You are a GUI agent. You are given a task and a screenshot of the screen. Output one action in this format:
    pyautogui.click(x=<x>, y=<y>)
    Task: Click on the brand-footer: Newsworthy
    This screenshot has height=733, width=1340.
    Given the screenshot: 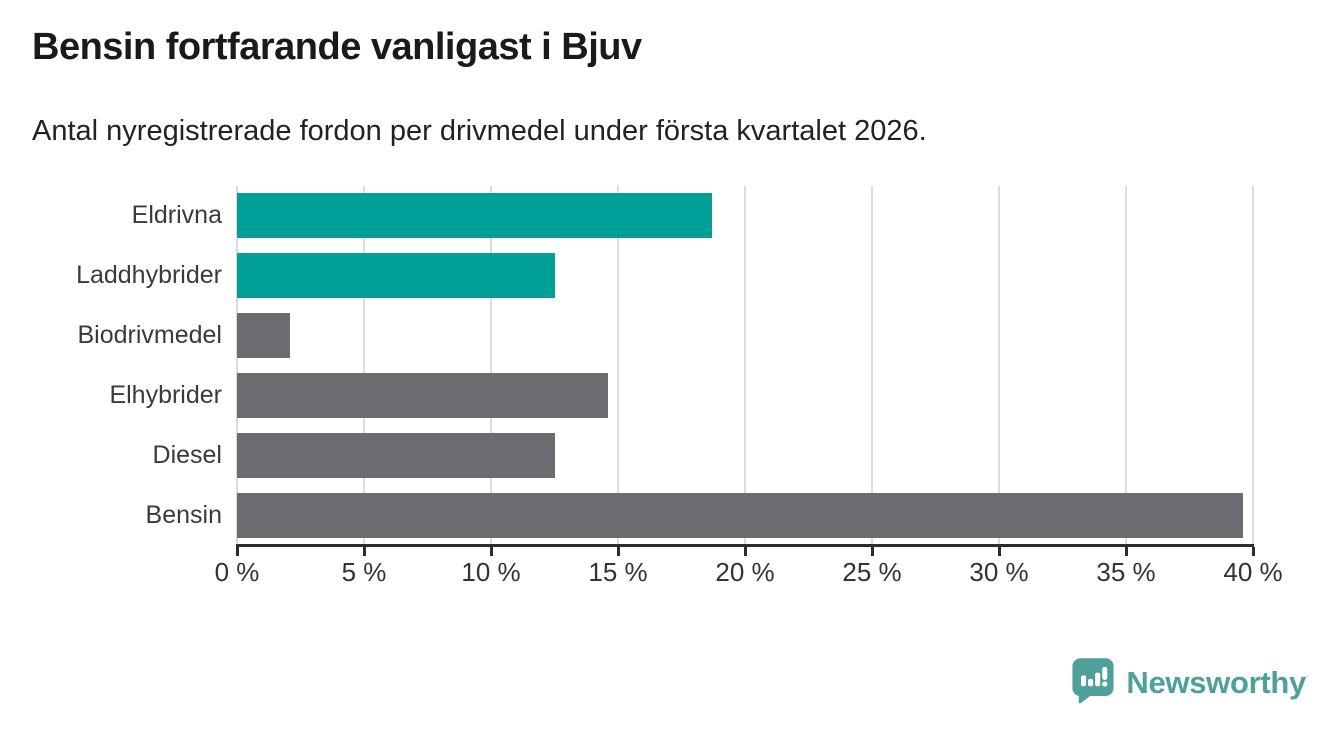 What is the action you would take?
    pyautogui.click(x=1188, y=682)
    